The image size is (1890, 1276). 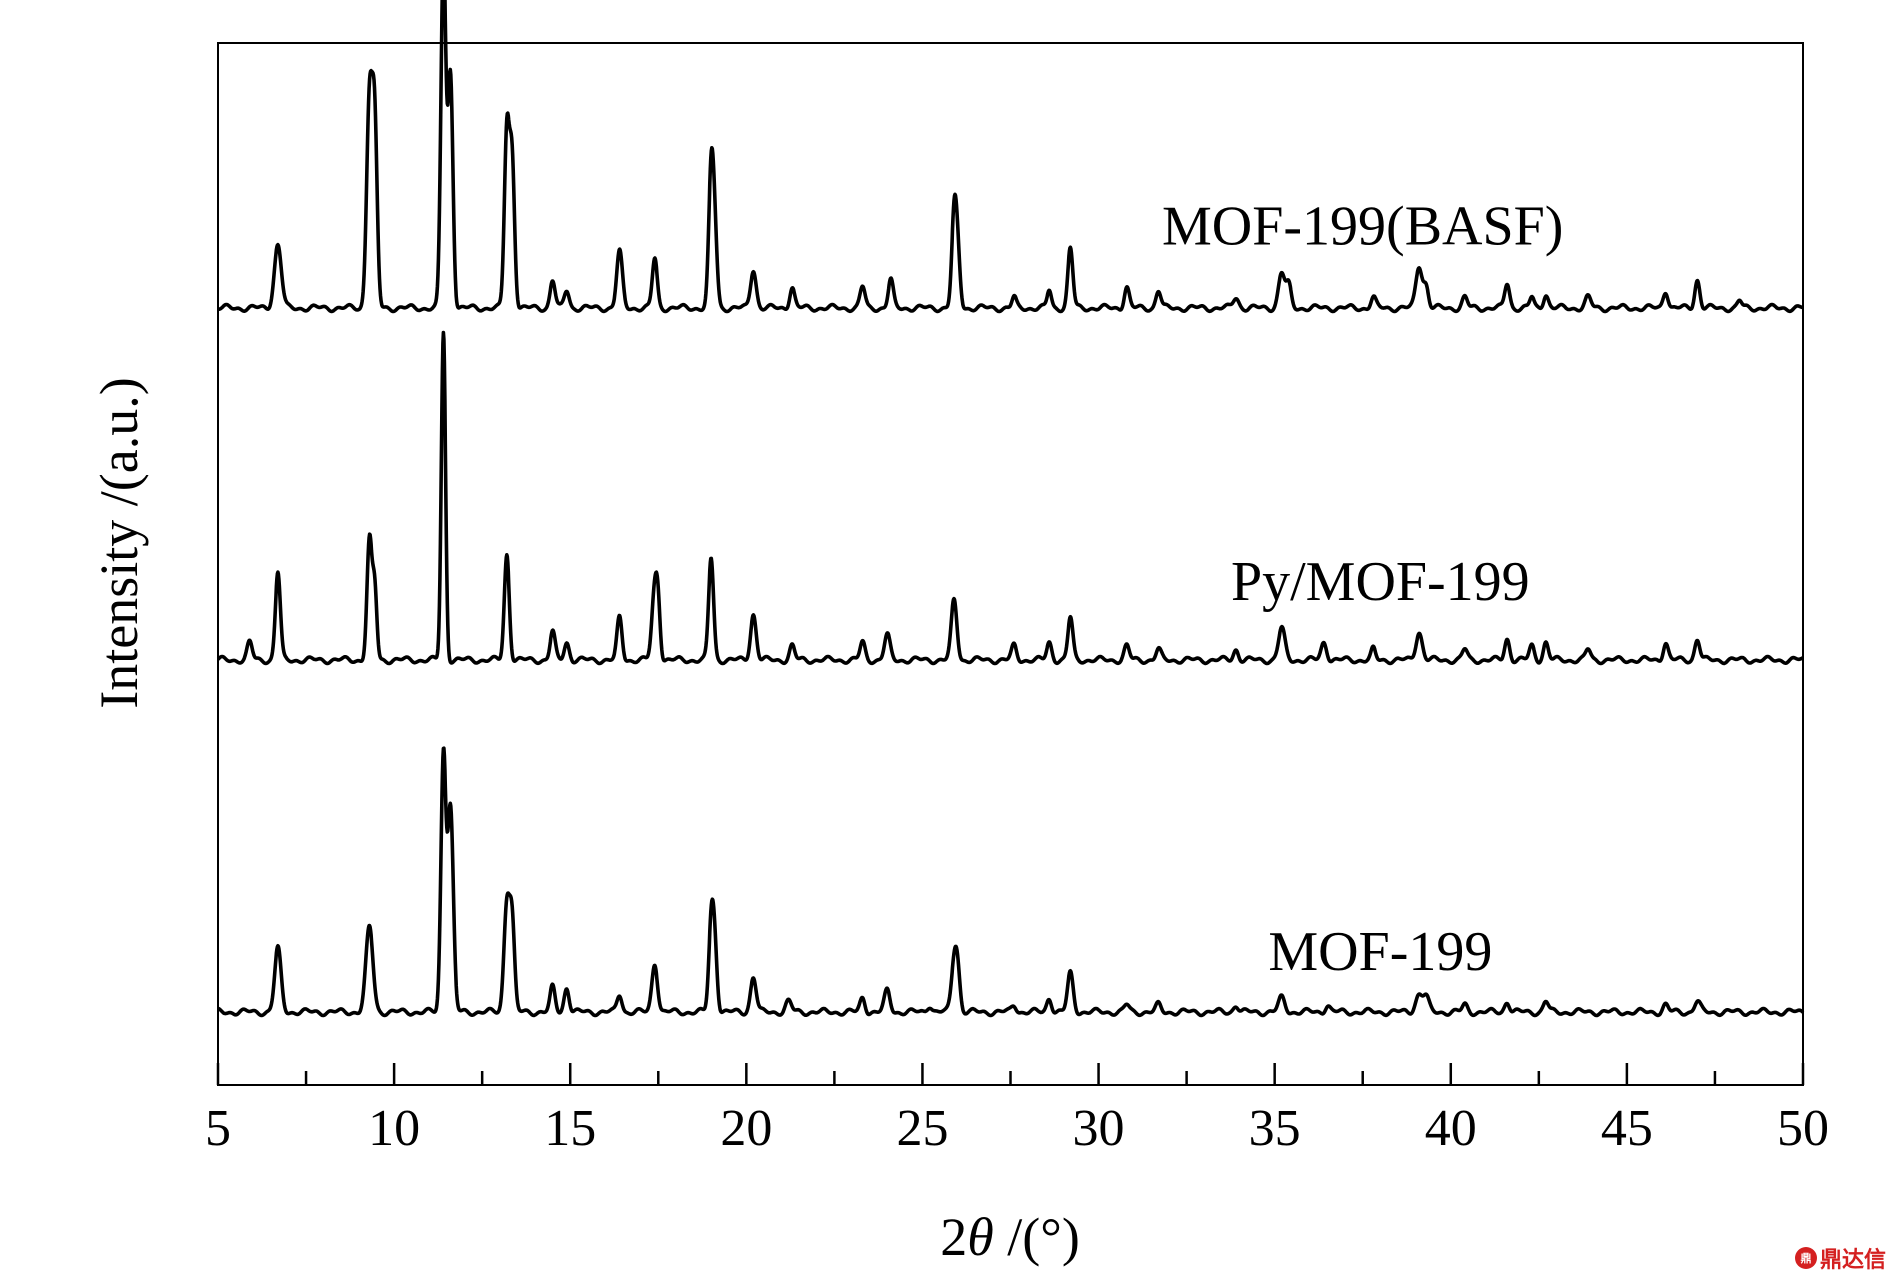 What do you see at coordinates (1017, 1128) in the screenshot?
I see `x-axis-tick-labels: 5 10 15 20 25 30 35 40 45 50` at bounding box center [1017, 1128].